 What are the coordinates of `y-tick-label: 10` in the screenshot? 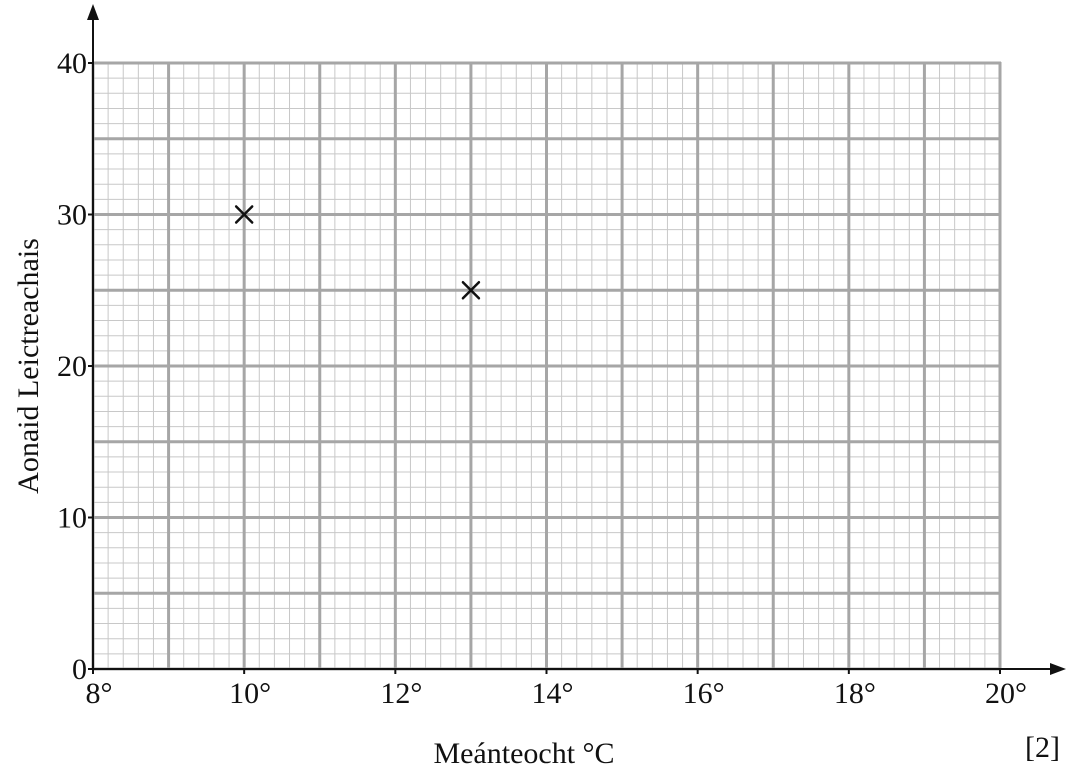 It's located at (72, 518).